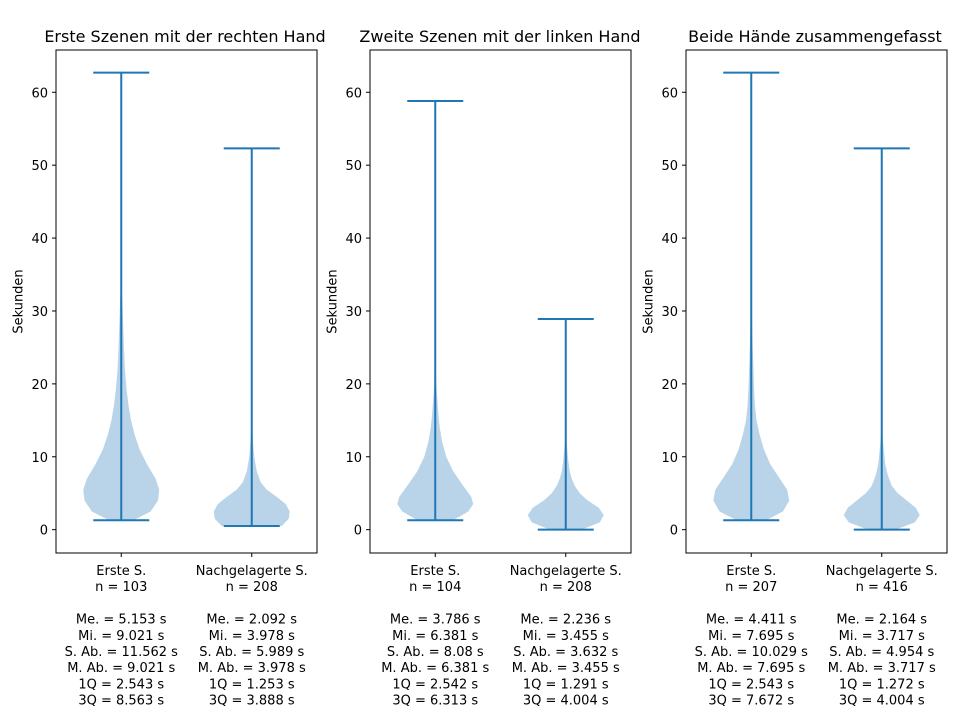  What do you see at coordinates (566, 668) in the screenshot?
I see `x-tick-label-line: M. Ab. = 3.455 s` at bounding box center [566, 668].